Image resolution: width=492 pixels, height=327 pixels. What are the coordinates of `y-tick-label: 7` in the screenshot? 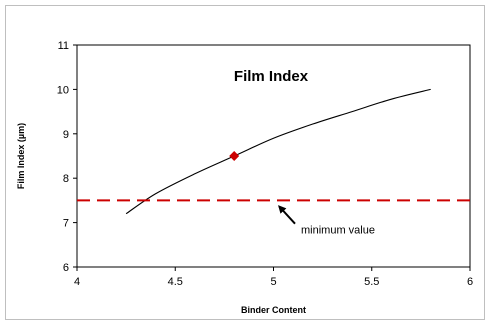 It's located at (66, 224).